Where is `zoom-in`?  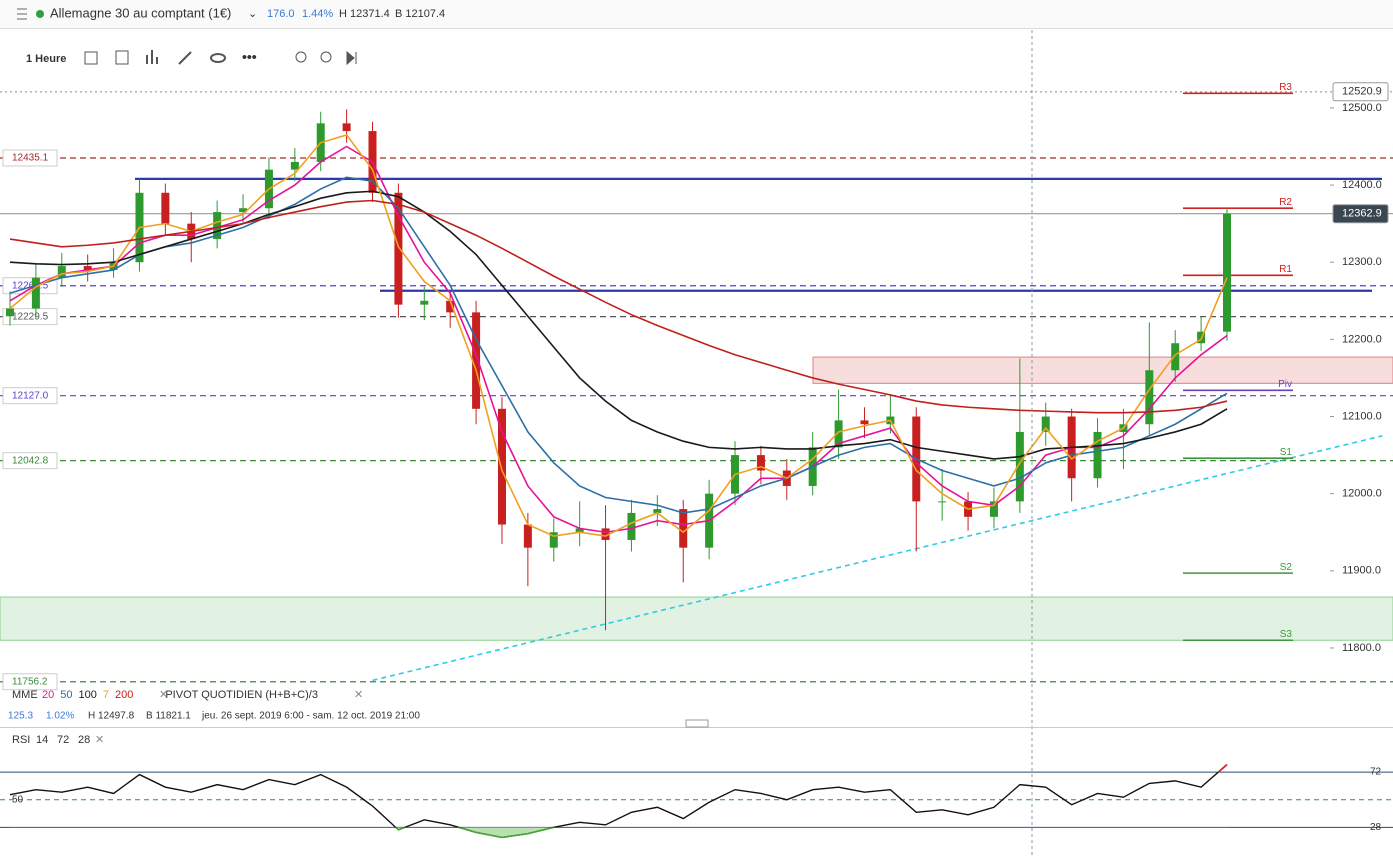
zoom-in is located at coordinates (326, 57).